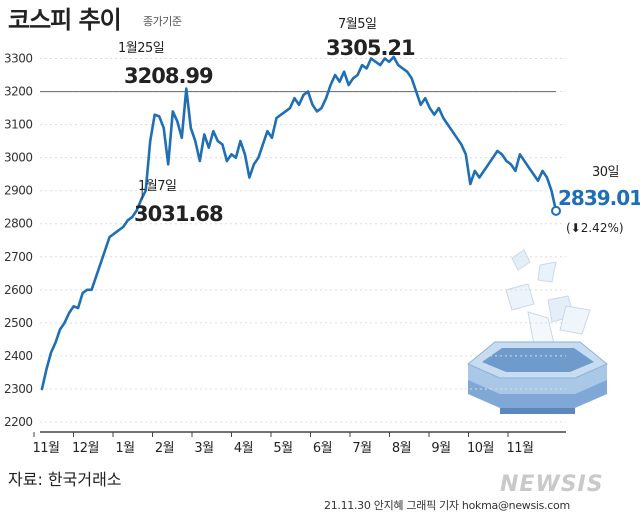 Image resolution: width=640 pixels, height=520 pixels. I want to click on annotation-jan25-date: 1월25일, so click(141, 48).